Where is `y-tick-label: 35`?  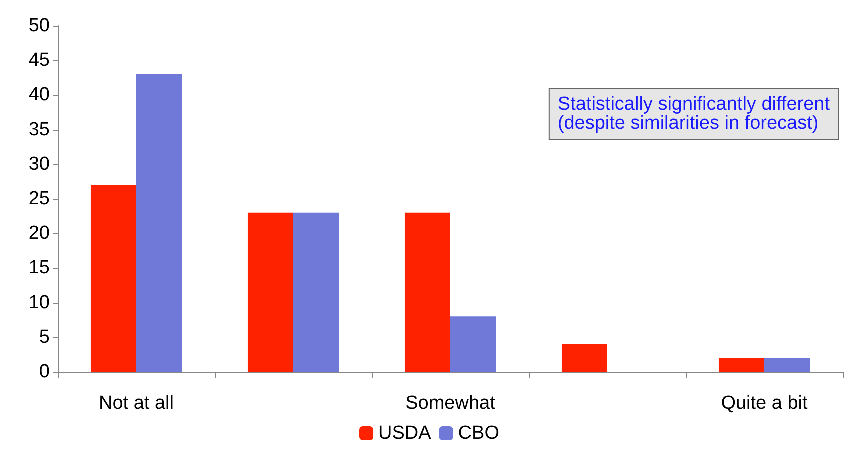
y-tick-label: 35 is located at coordinates (39, 129).